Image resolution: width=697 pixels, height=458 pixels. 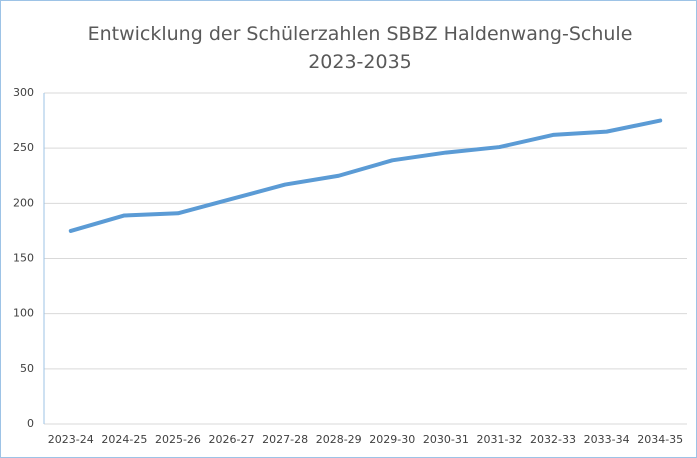 I want to click on x-tick-label: 2027-28, so click(x=285, y=439).